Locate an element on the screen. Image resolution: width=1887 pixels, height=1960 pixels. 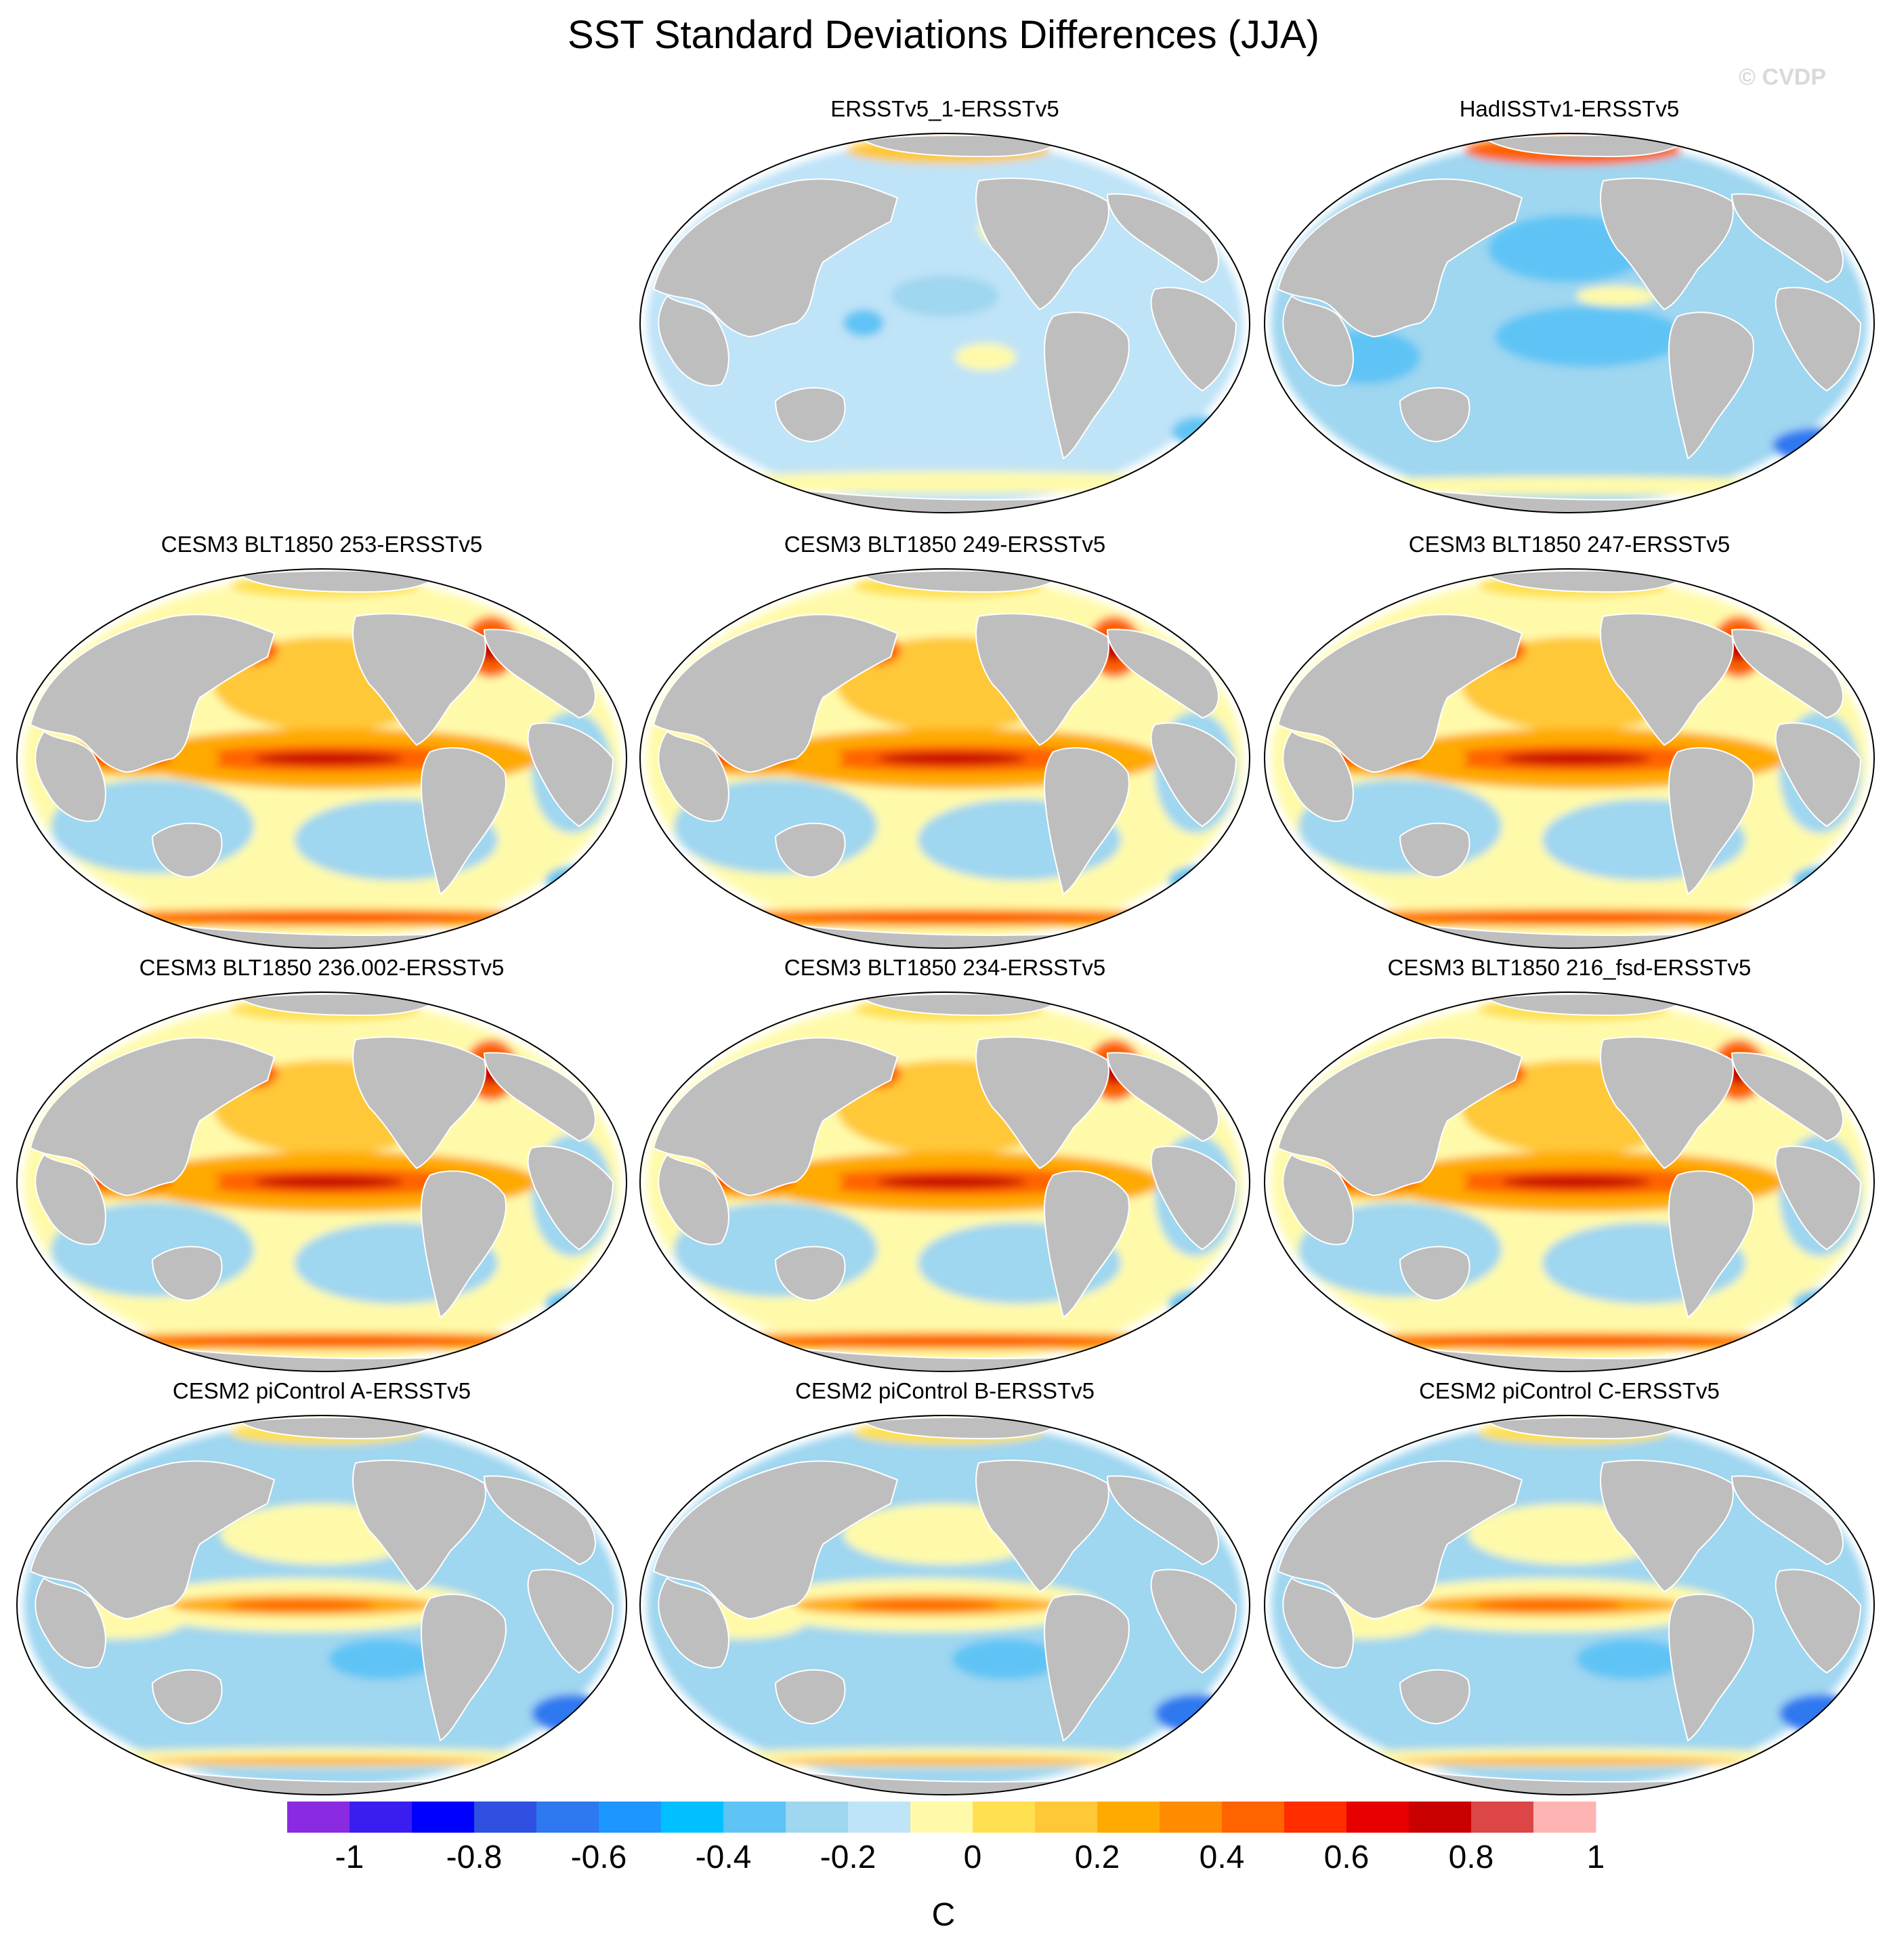
colorbar-tick-label: 0.6 is located at coordinates (1346, 1857).